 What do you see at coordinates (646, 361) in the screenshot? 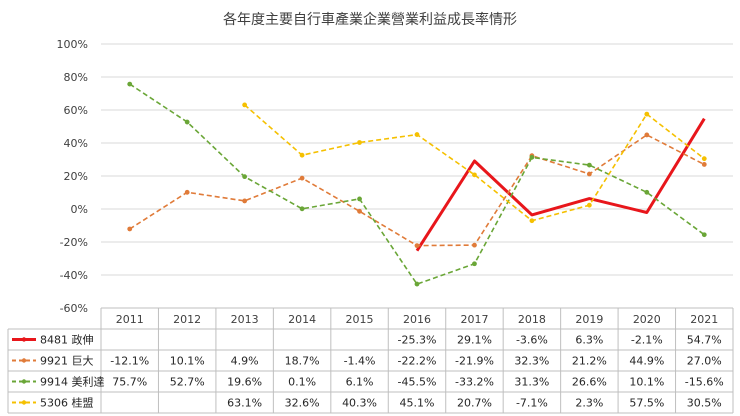
I see `data-label: 44.9%` at bounding box center [646, 361].